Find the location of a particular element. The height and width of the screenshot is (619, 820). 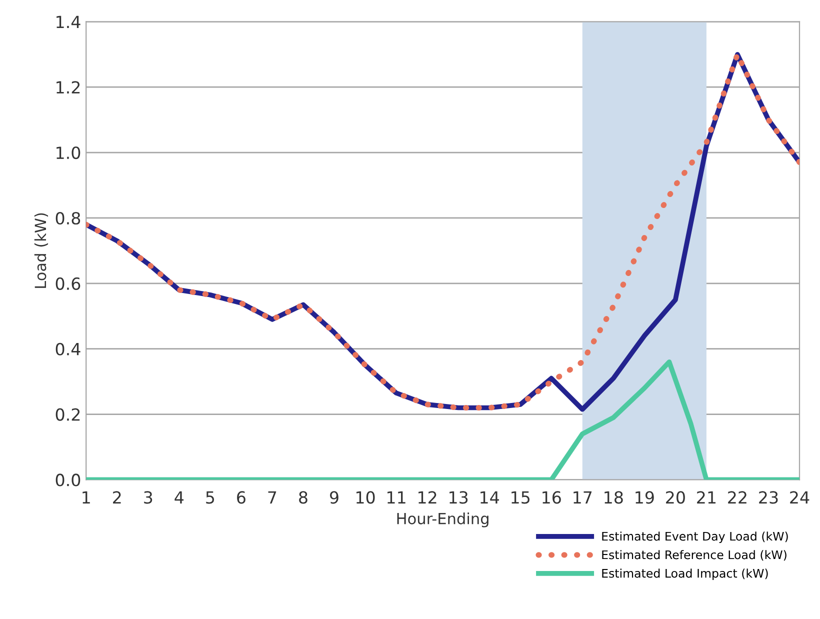

x-tick-label: 21 is located at coordinates (706, 497).